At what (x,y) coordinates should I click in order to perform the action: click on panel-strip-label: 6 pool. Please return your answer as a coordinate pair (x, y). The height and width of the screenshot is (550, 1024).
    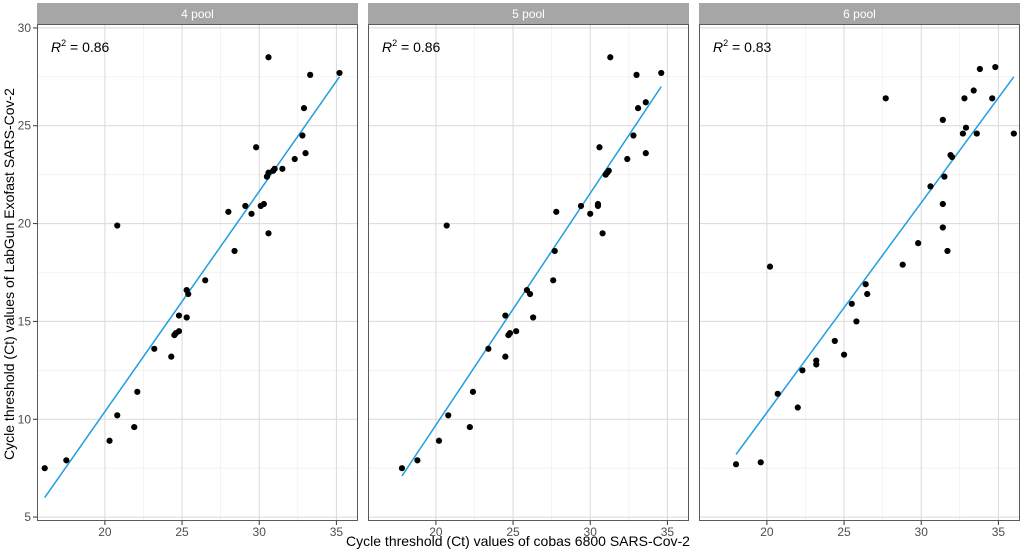
    Looking at the image, I should click on (859, 14).